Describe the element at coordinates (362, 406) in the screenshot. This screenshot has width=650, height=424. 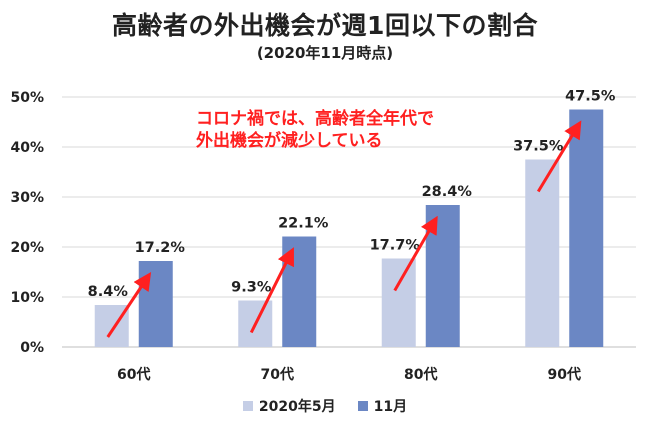
I see `legend-swatch-nov` at that location.